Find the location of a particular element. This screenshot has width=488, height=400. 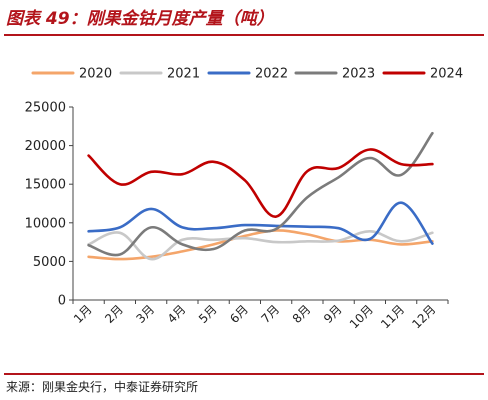

chart-legend: 2020 2021 2022 2023 2024 is located at coordinates (247, 74).